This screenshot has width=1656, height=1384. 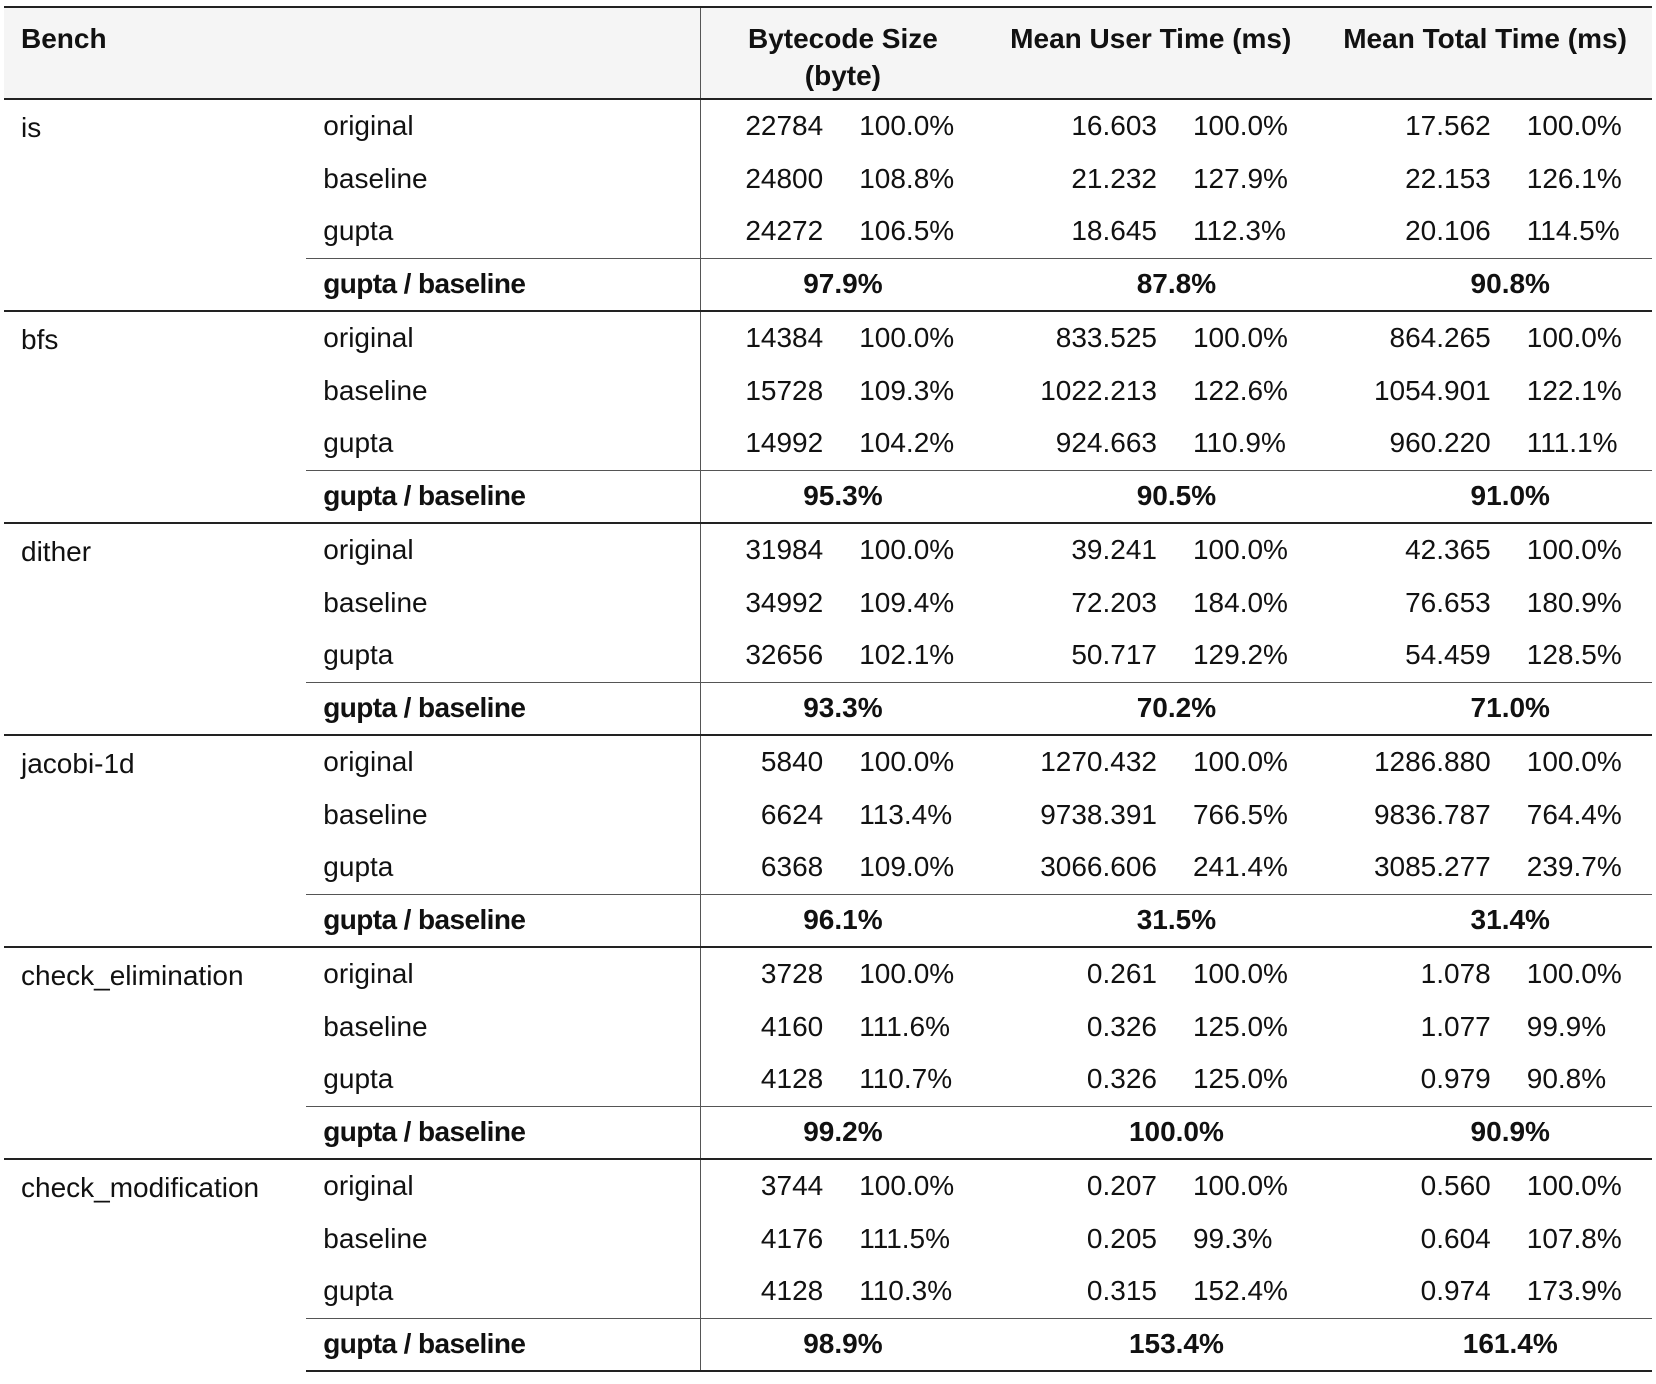 What do you see at coordinates (132, 975) in the screenshot?
I see `bench-name: check_elimination` at bounding box center [132, 975].